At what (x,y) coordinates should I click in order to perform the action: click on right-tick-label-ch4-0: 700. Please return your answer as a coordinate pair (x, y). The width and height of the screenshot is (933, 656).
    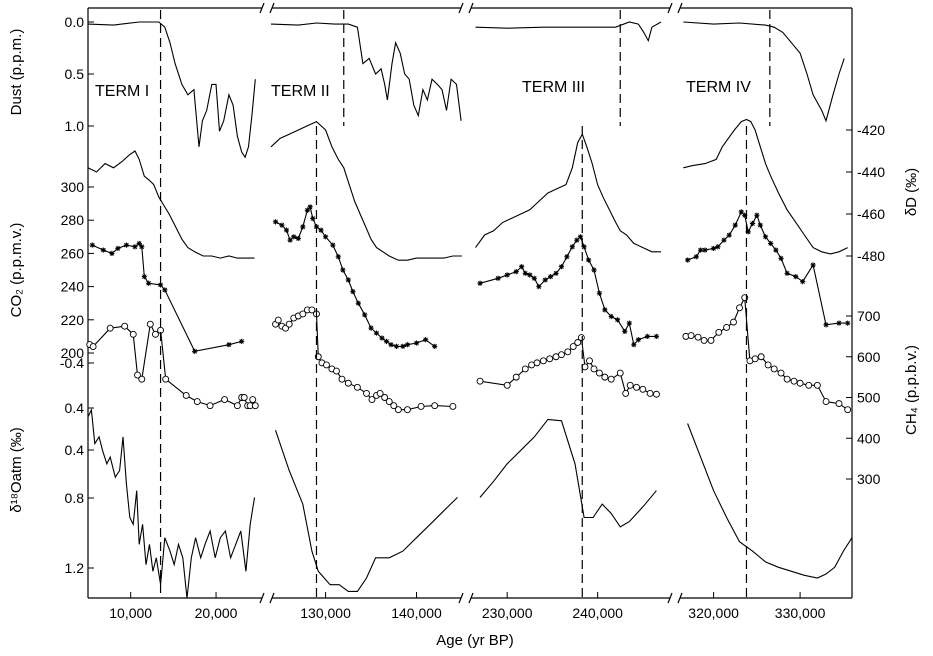
    Looking at the image, I should click on (869, 316).